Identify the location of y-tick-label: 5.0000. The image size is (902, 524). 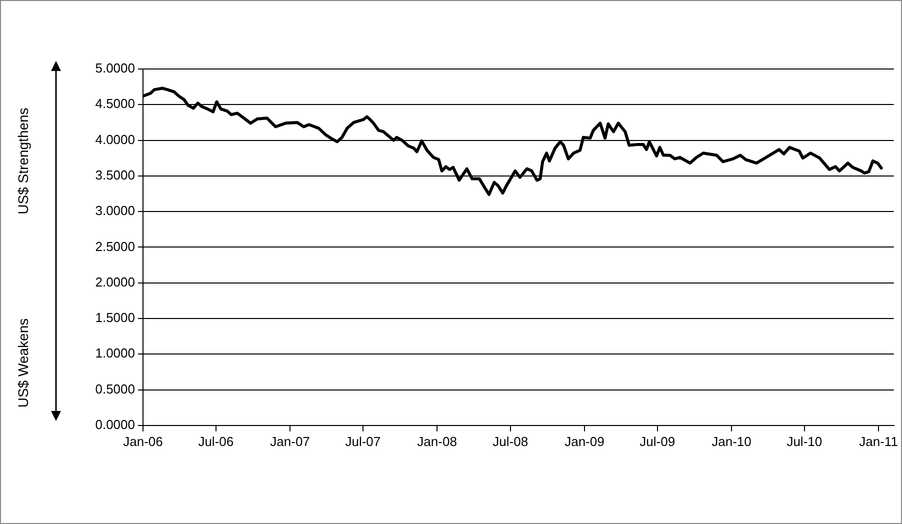
(115, 68).